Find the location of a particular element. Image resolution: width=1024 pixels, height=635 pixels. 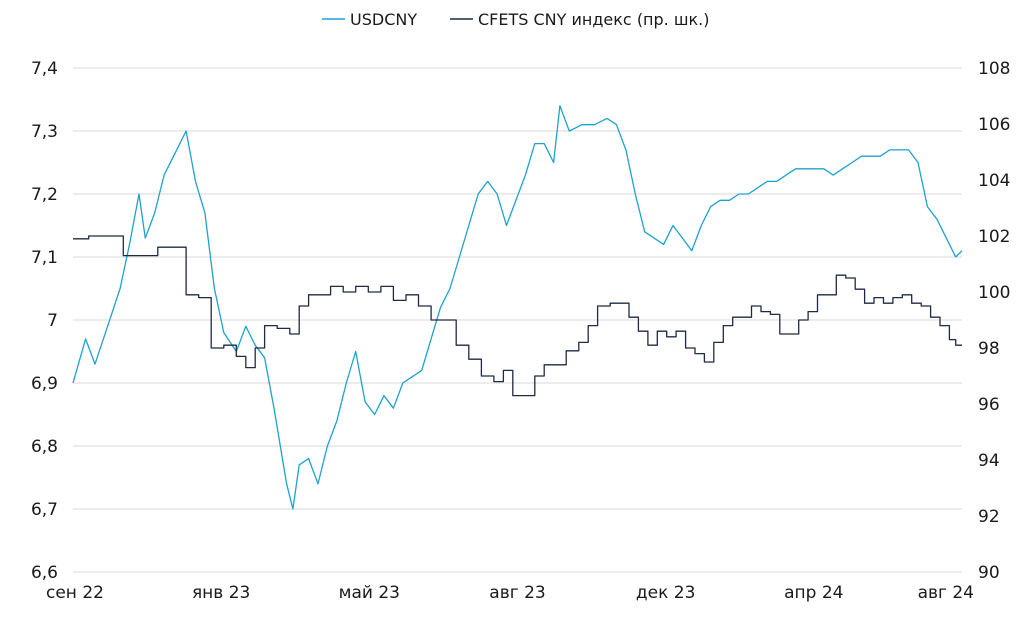

left-tick-label: 7,4 is located at coordinates (44, 69).